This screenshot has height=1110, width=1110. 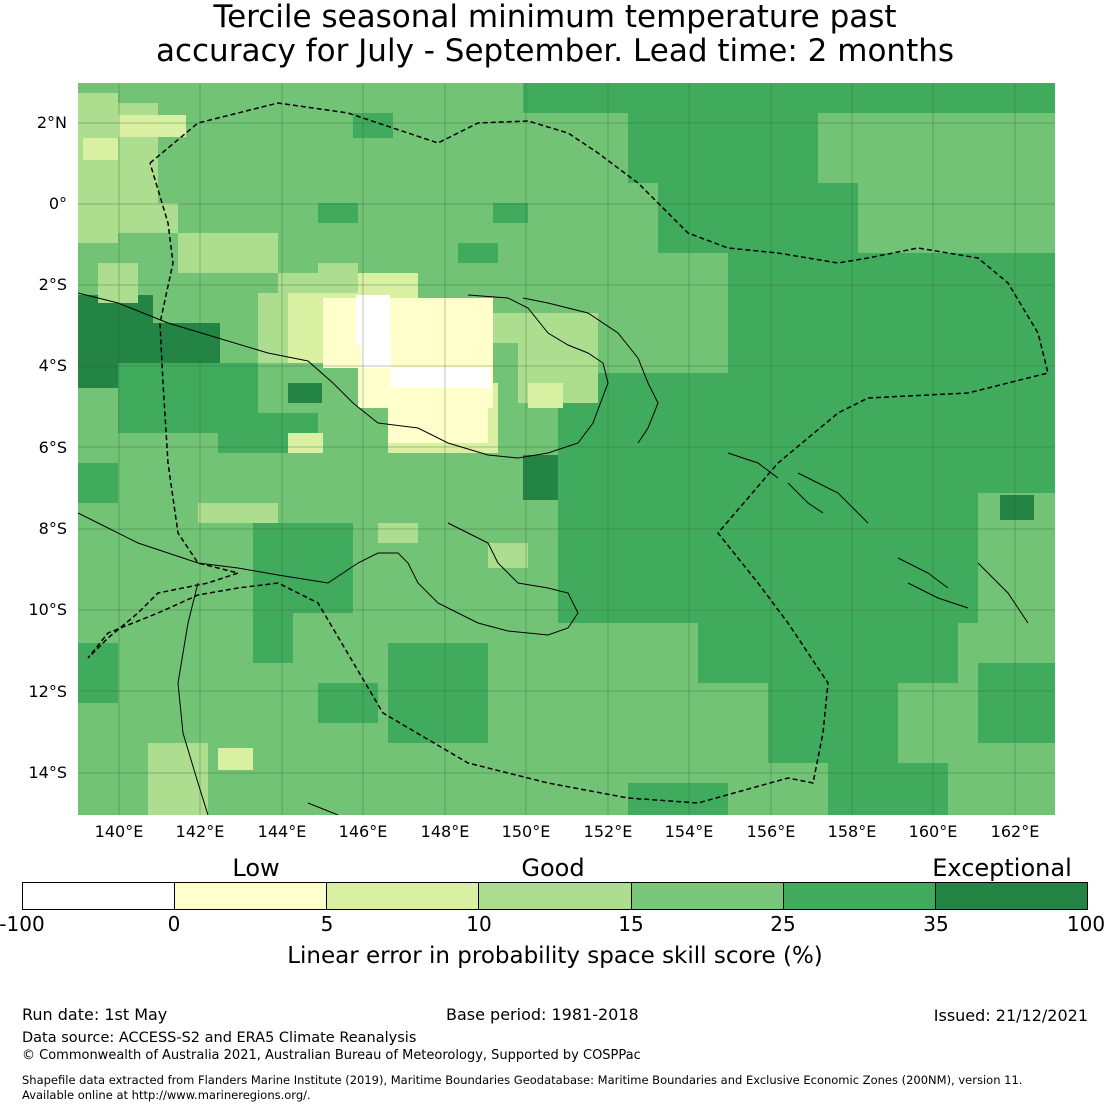 What do you see at coordinates (608, 831) in the screenshot?
I see `lon-label-152e: 152°E` at bounding box center [608, 831].